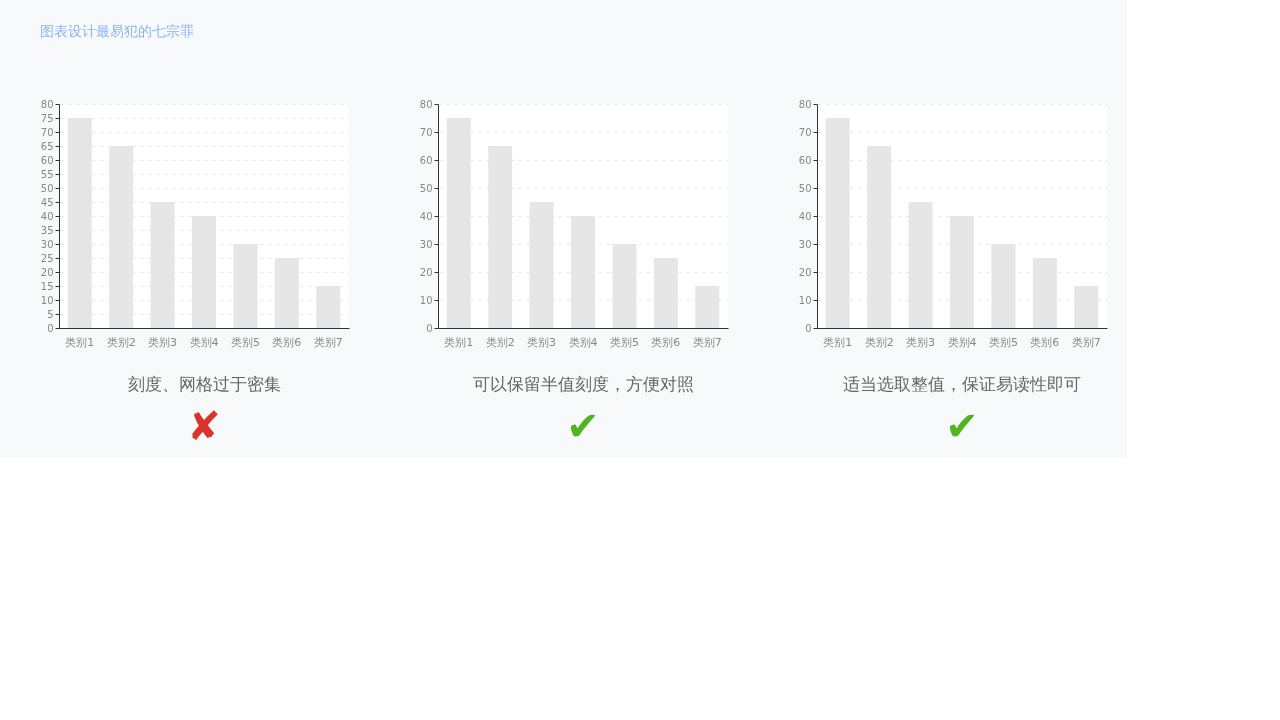 This screenshot has height=720, width=1280. I want to click on y-tick-label: 5, so click(50, 314).